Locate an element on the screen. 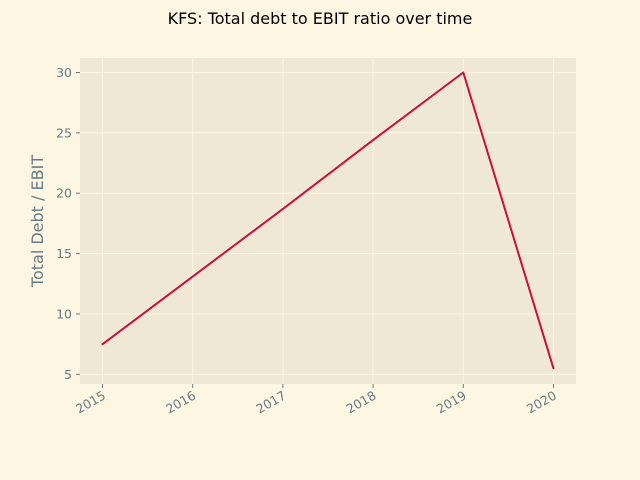  x-tick-label: 2016 is located at coordinates (180, 402).